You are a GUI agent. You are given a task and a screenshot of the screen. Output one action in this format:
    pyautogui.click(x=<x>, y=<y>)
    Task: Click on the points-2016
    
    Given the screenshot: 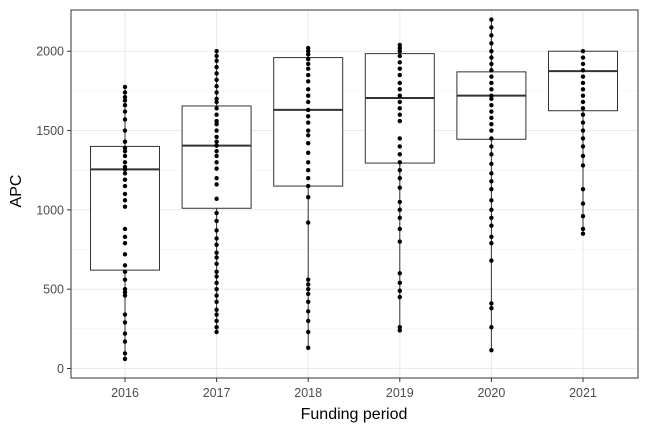 What is the action you would take?
    pyautogui.click(x=125, y=223)
    